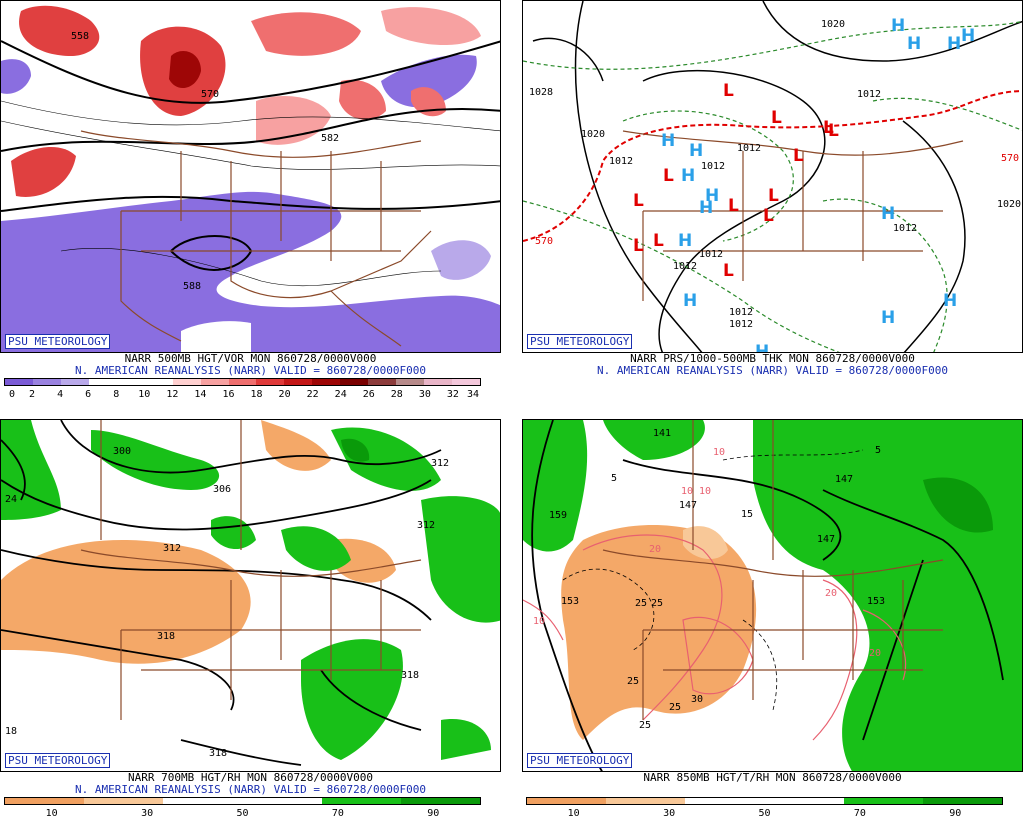 The height and width of the screenshot is (819, 1024). Describe the element at coordinates (368, 394) in the screenshot. I see `color-scale-tick-label: 26` at that location.